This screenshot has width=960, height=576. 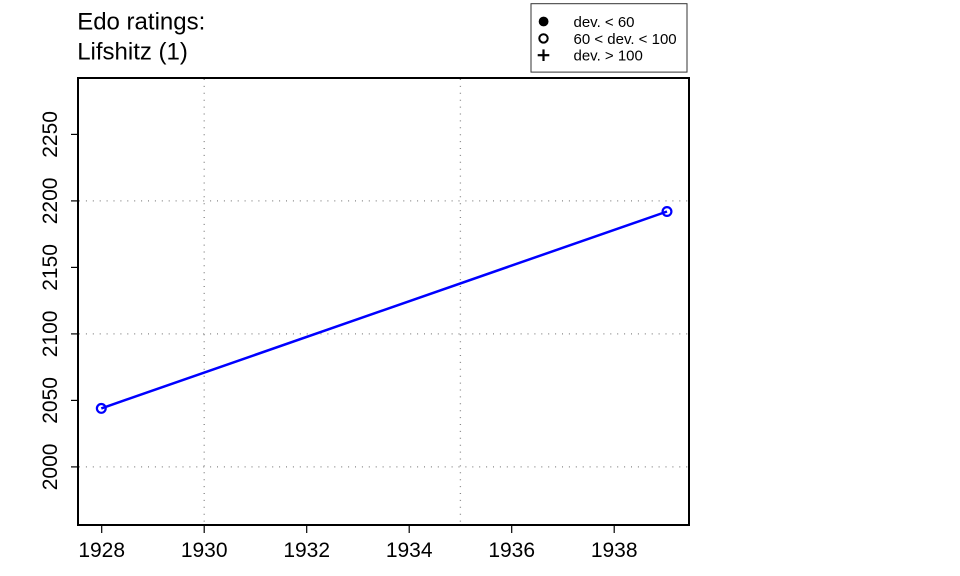 I want to click on svg-text: 2150, so click(x=50, y=267).